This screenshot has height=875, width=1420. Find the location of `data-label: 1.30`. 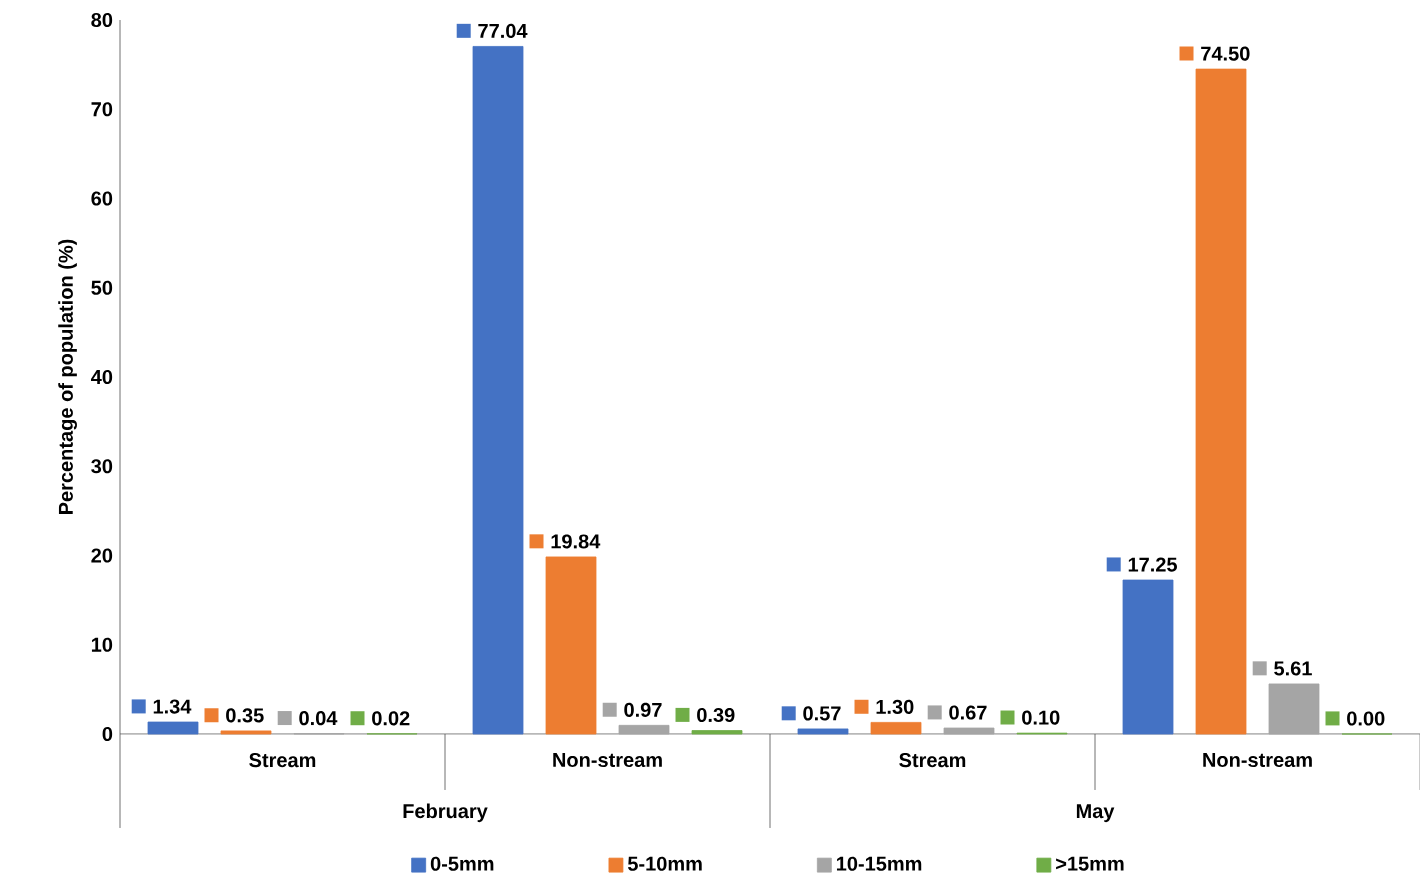

data-label: 1.30 is located at coordinates (895, 706).